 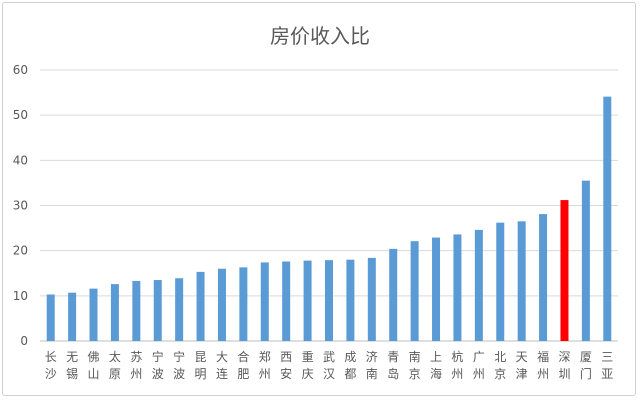 What do you see at coordinates (243, 365) in the screenshot?
I see `x-tick-label: 合肥` at bounding box center [243, 365].